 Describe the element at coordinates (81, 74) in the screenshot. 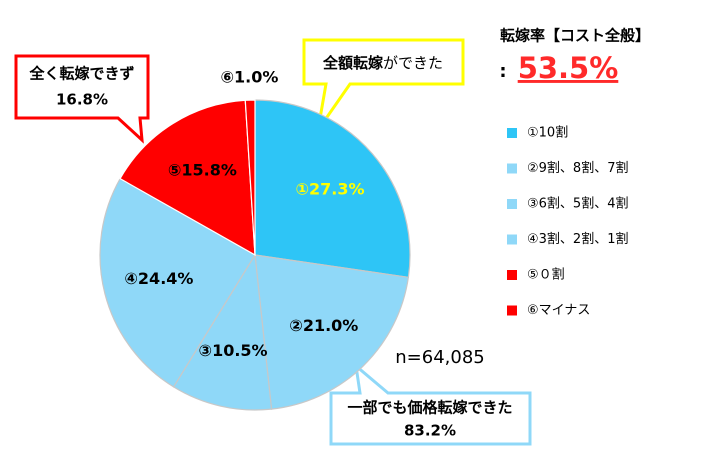

I see `callout-text: 全く転嫁できず` at that location.